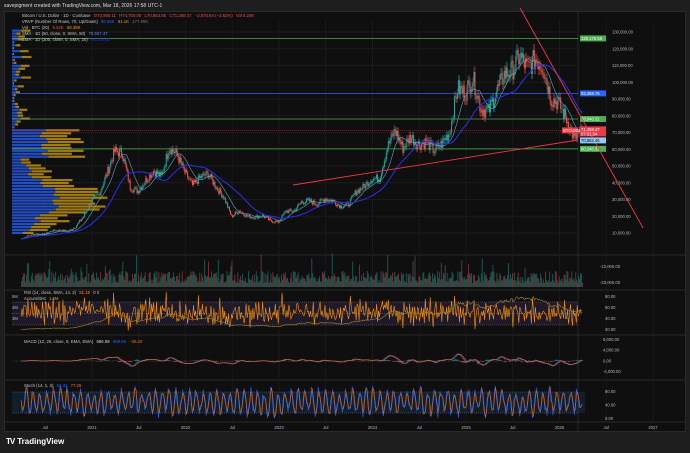 This screenshot has height=453, width=690. Describe the element at coordinates (140, 21) in the screenshot. I see `vrvp-total: 177.96K` at that location.